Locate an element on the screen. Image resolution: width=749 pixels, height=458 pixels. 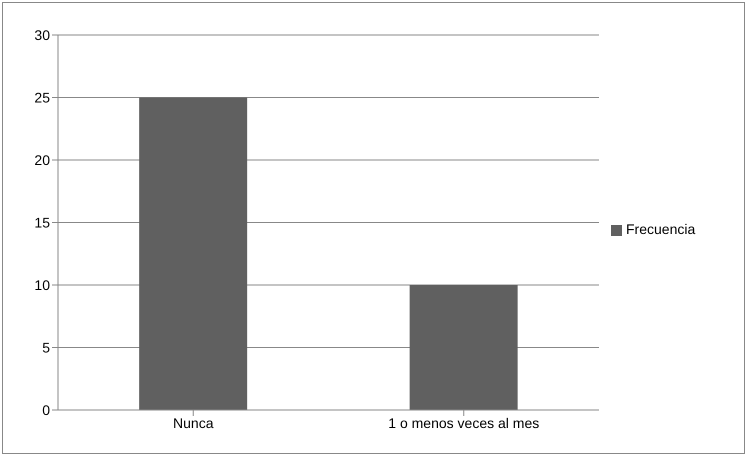
y-tick-label: 10 is located at coordinates (42, 284).